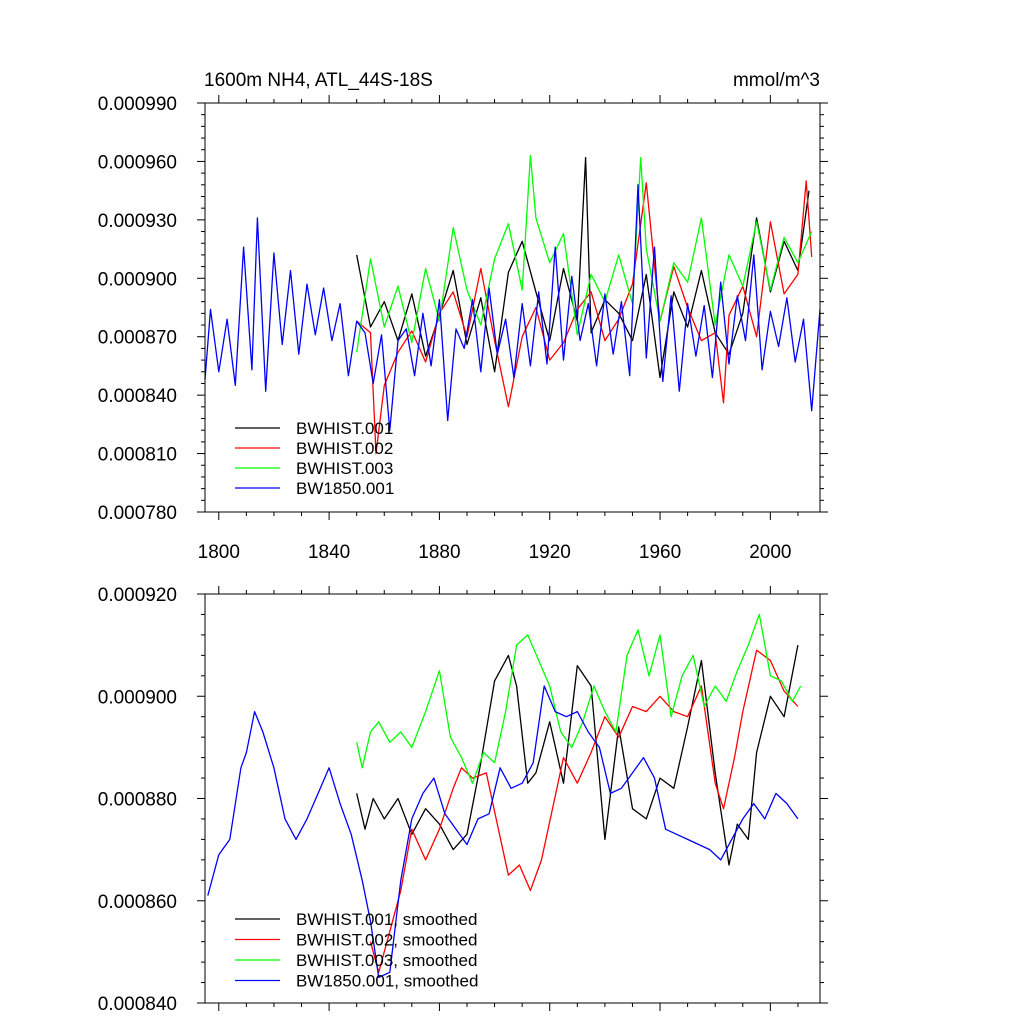 Image resolution: width=1024 pixels, height=1024 pixels. What do you see at coordinates (579, 698) in the screenshot?
I see `series-line-bwhist-003-smoothed` at bounding box center [579, 698].